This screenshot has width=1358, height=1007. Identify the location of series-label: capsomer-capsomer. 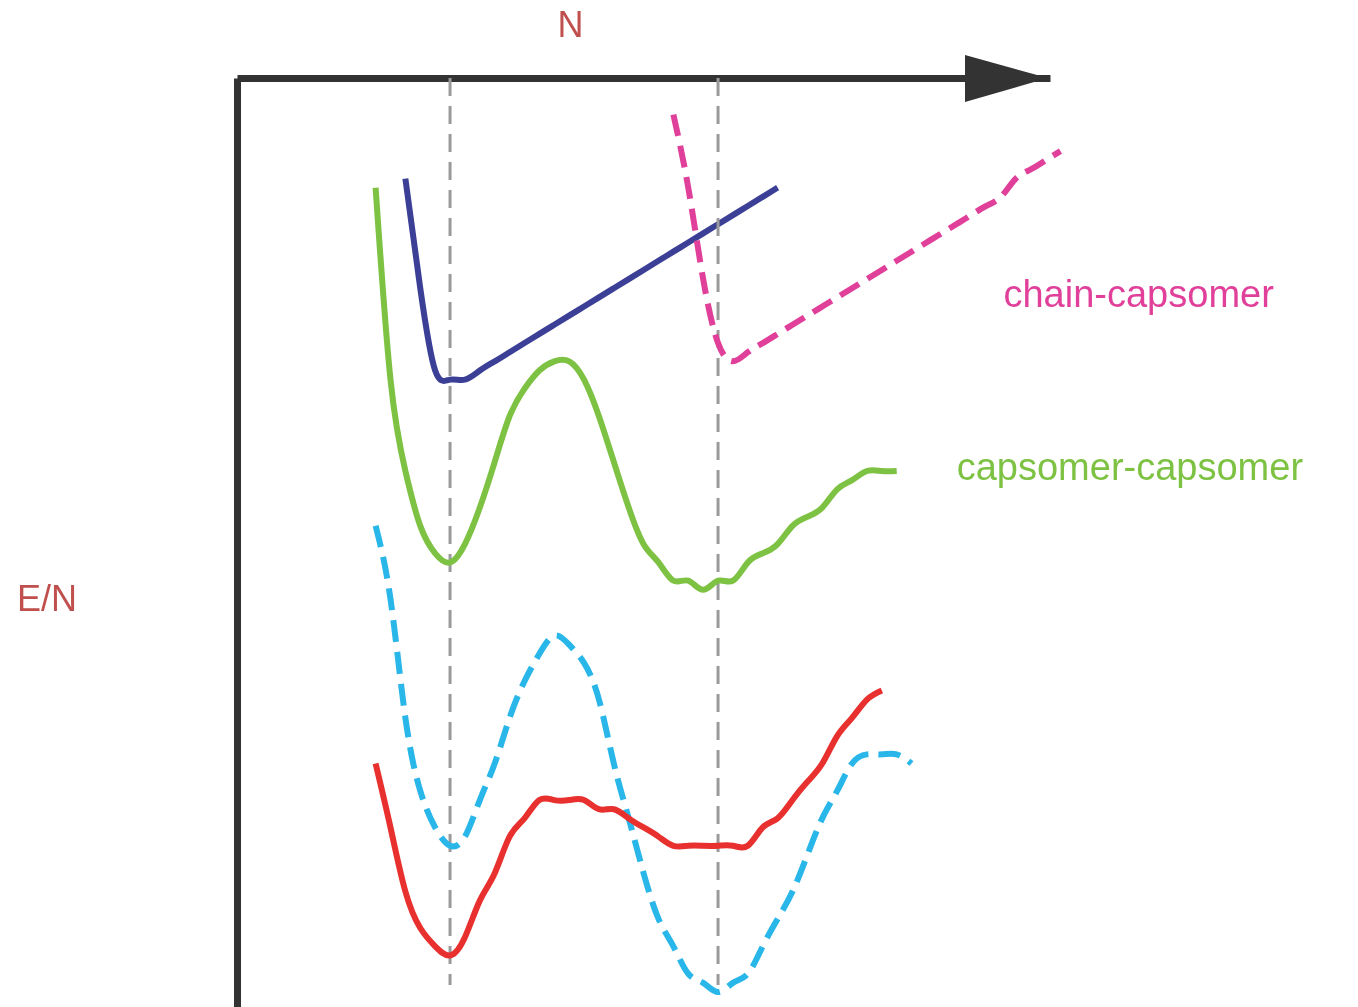
(1130, 467).